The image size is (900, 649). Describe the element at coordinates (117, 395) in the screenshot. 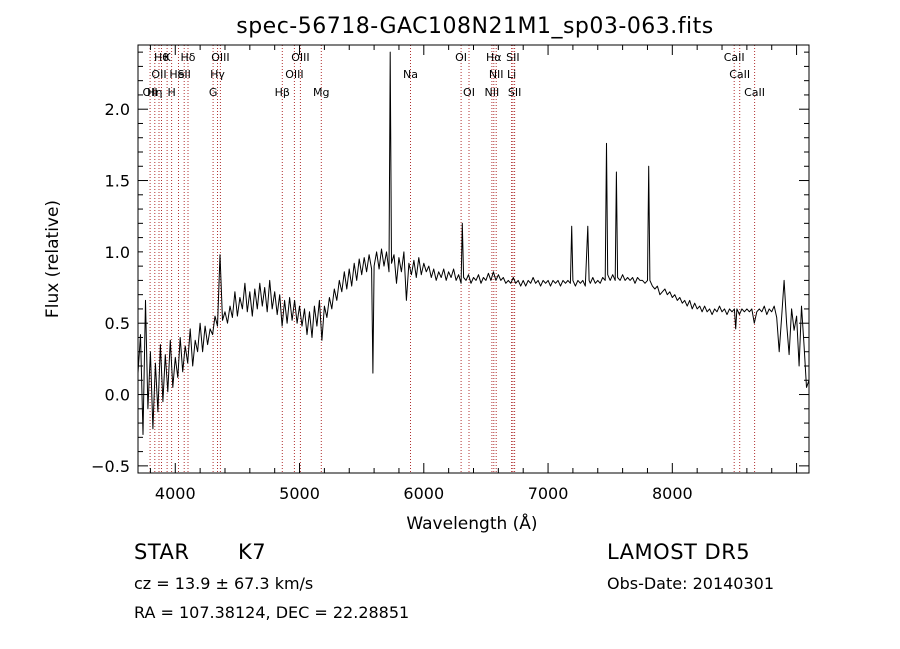

I see `y-tick-label: 0.0` at that location.